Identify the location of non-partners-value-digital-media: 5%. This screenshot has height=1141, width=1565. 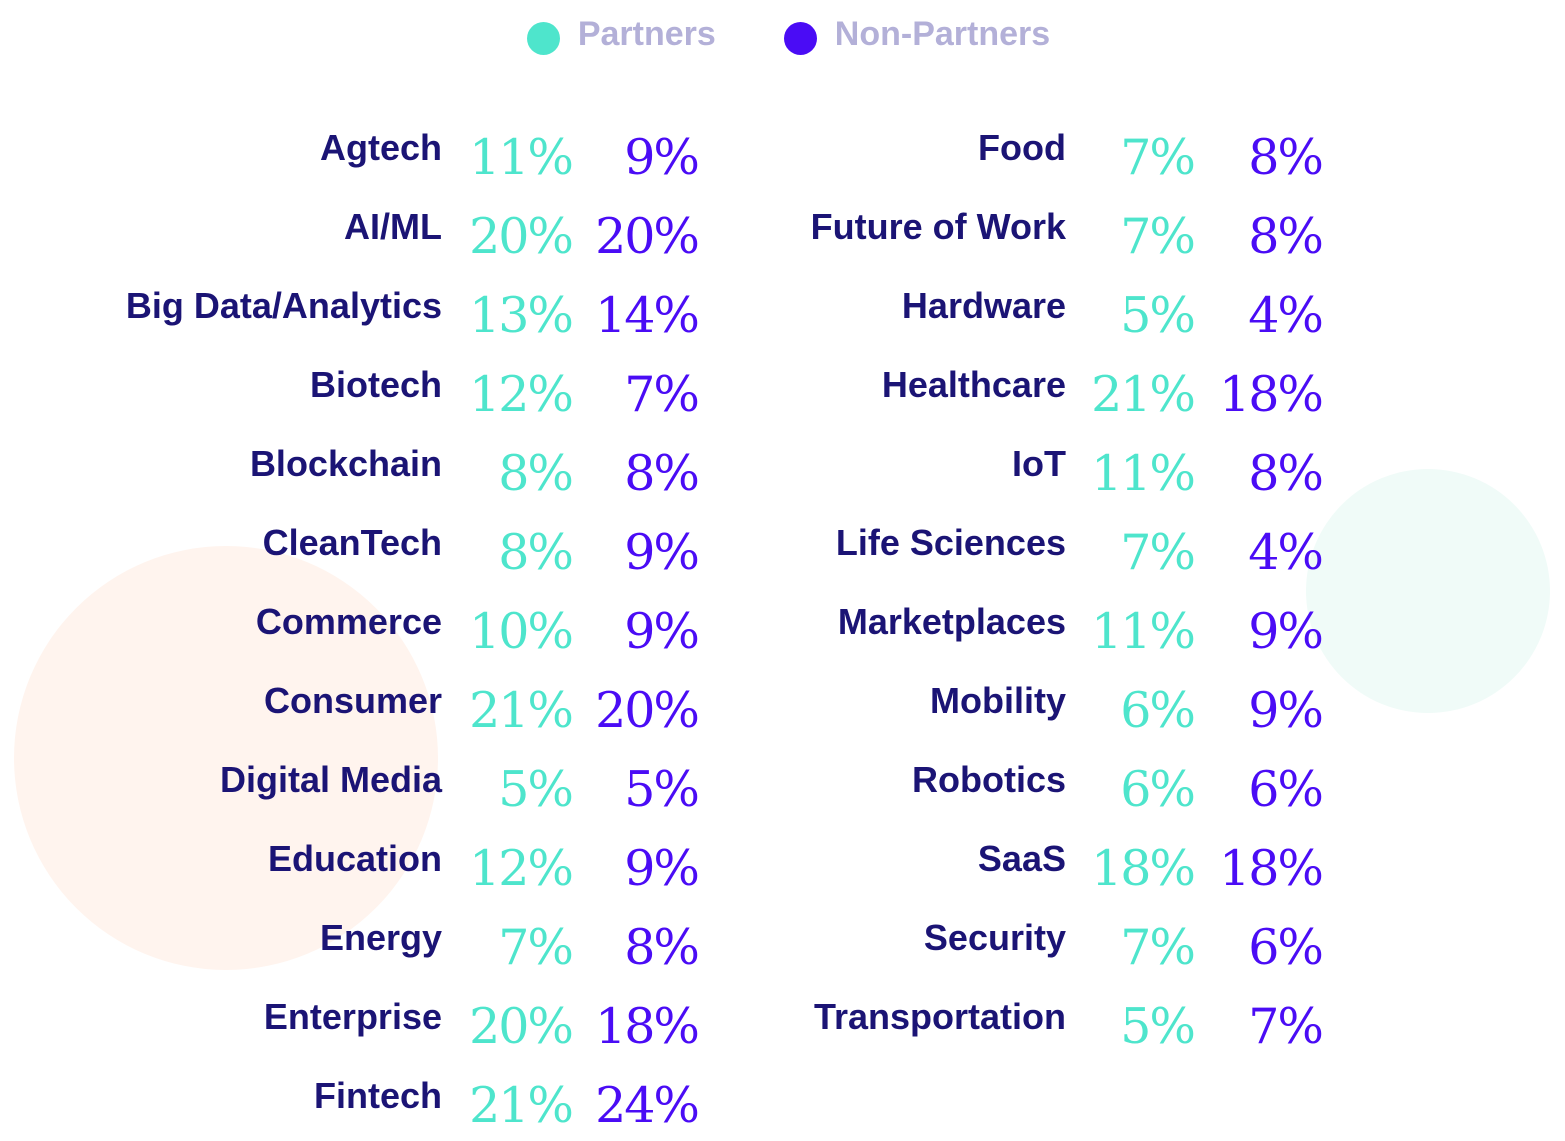
(662, 789).